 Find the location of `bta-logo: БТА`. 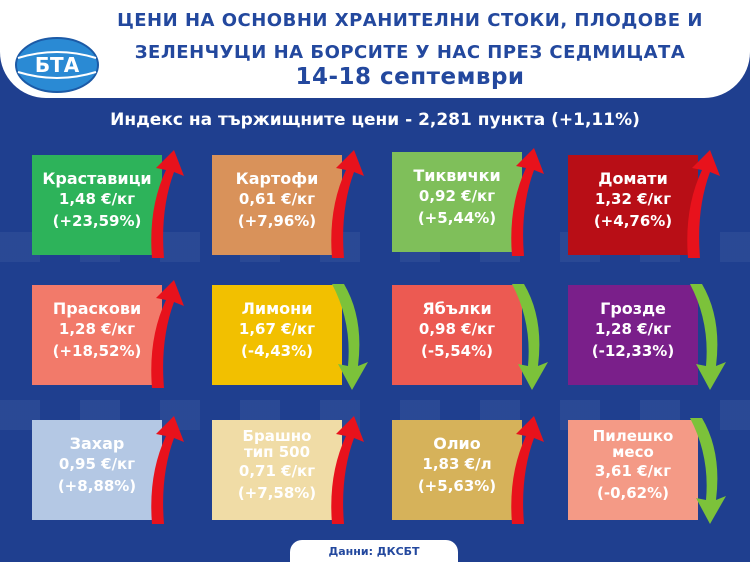

bta-logo: БТА is located at coordinates (57, 65).